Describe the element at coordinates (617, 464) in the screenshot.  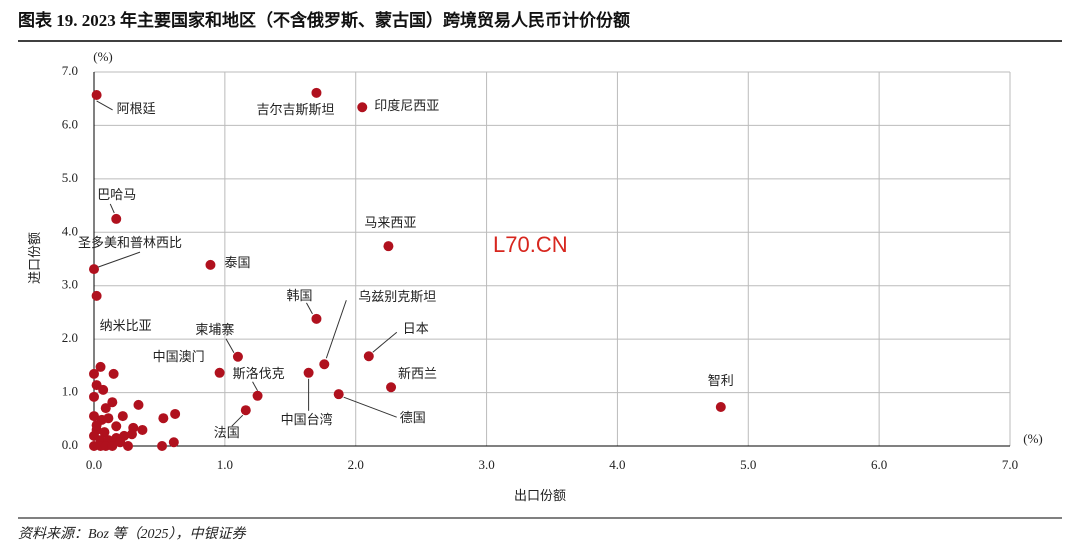
I see `x-tick-label: 4.0` at that location.